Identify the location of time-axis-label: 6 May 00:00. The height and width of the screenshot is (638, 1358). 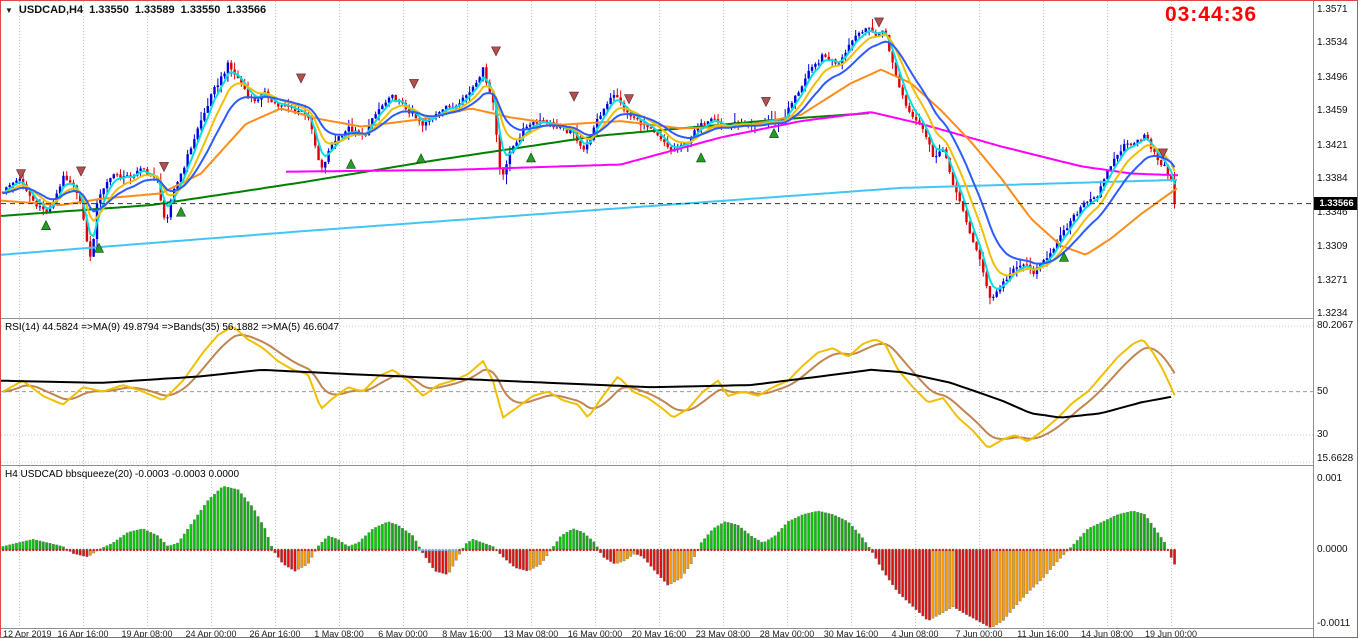
(403, 633).